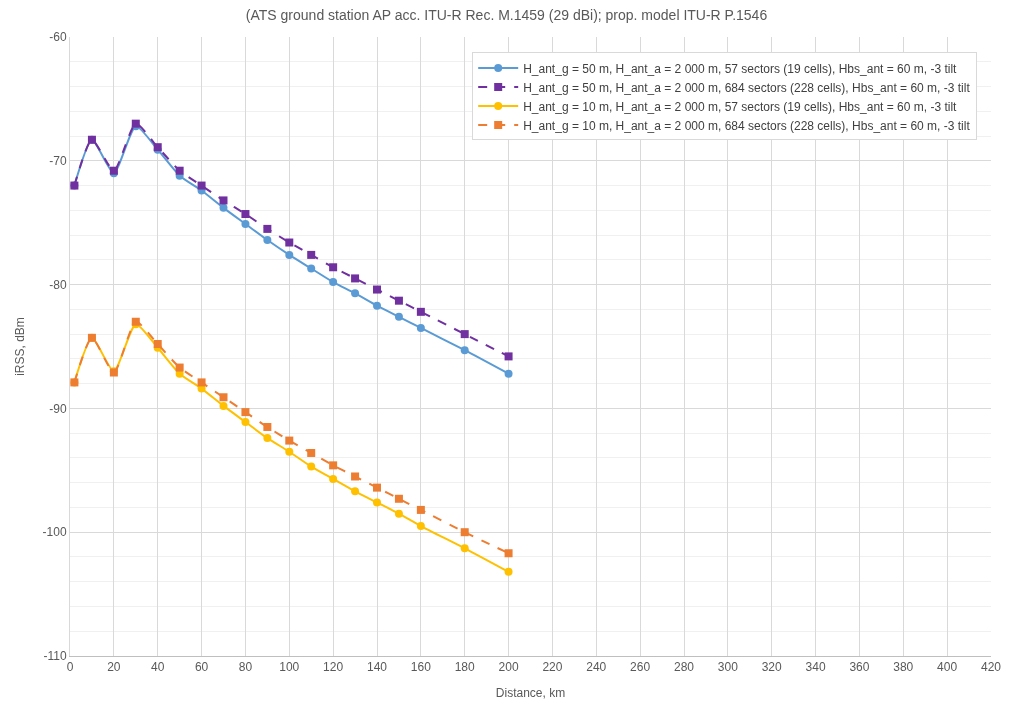  I want to click on y-axis-title: iRSS, dBm, so click(19, 346).